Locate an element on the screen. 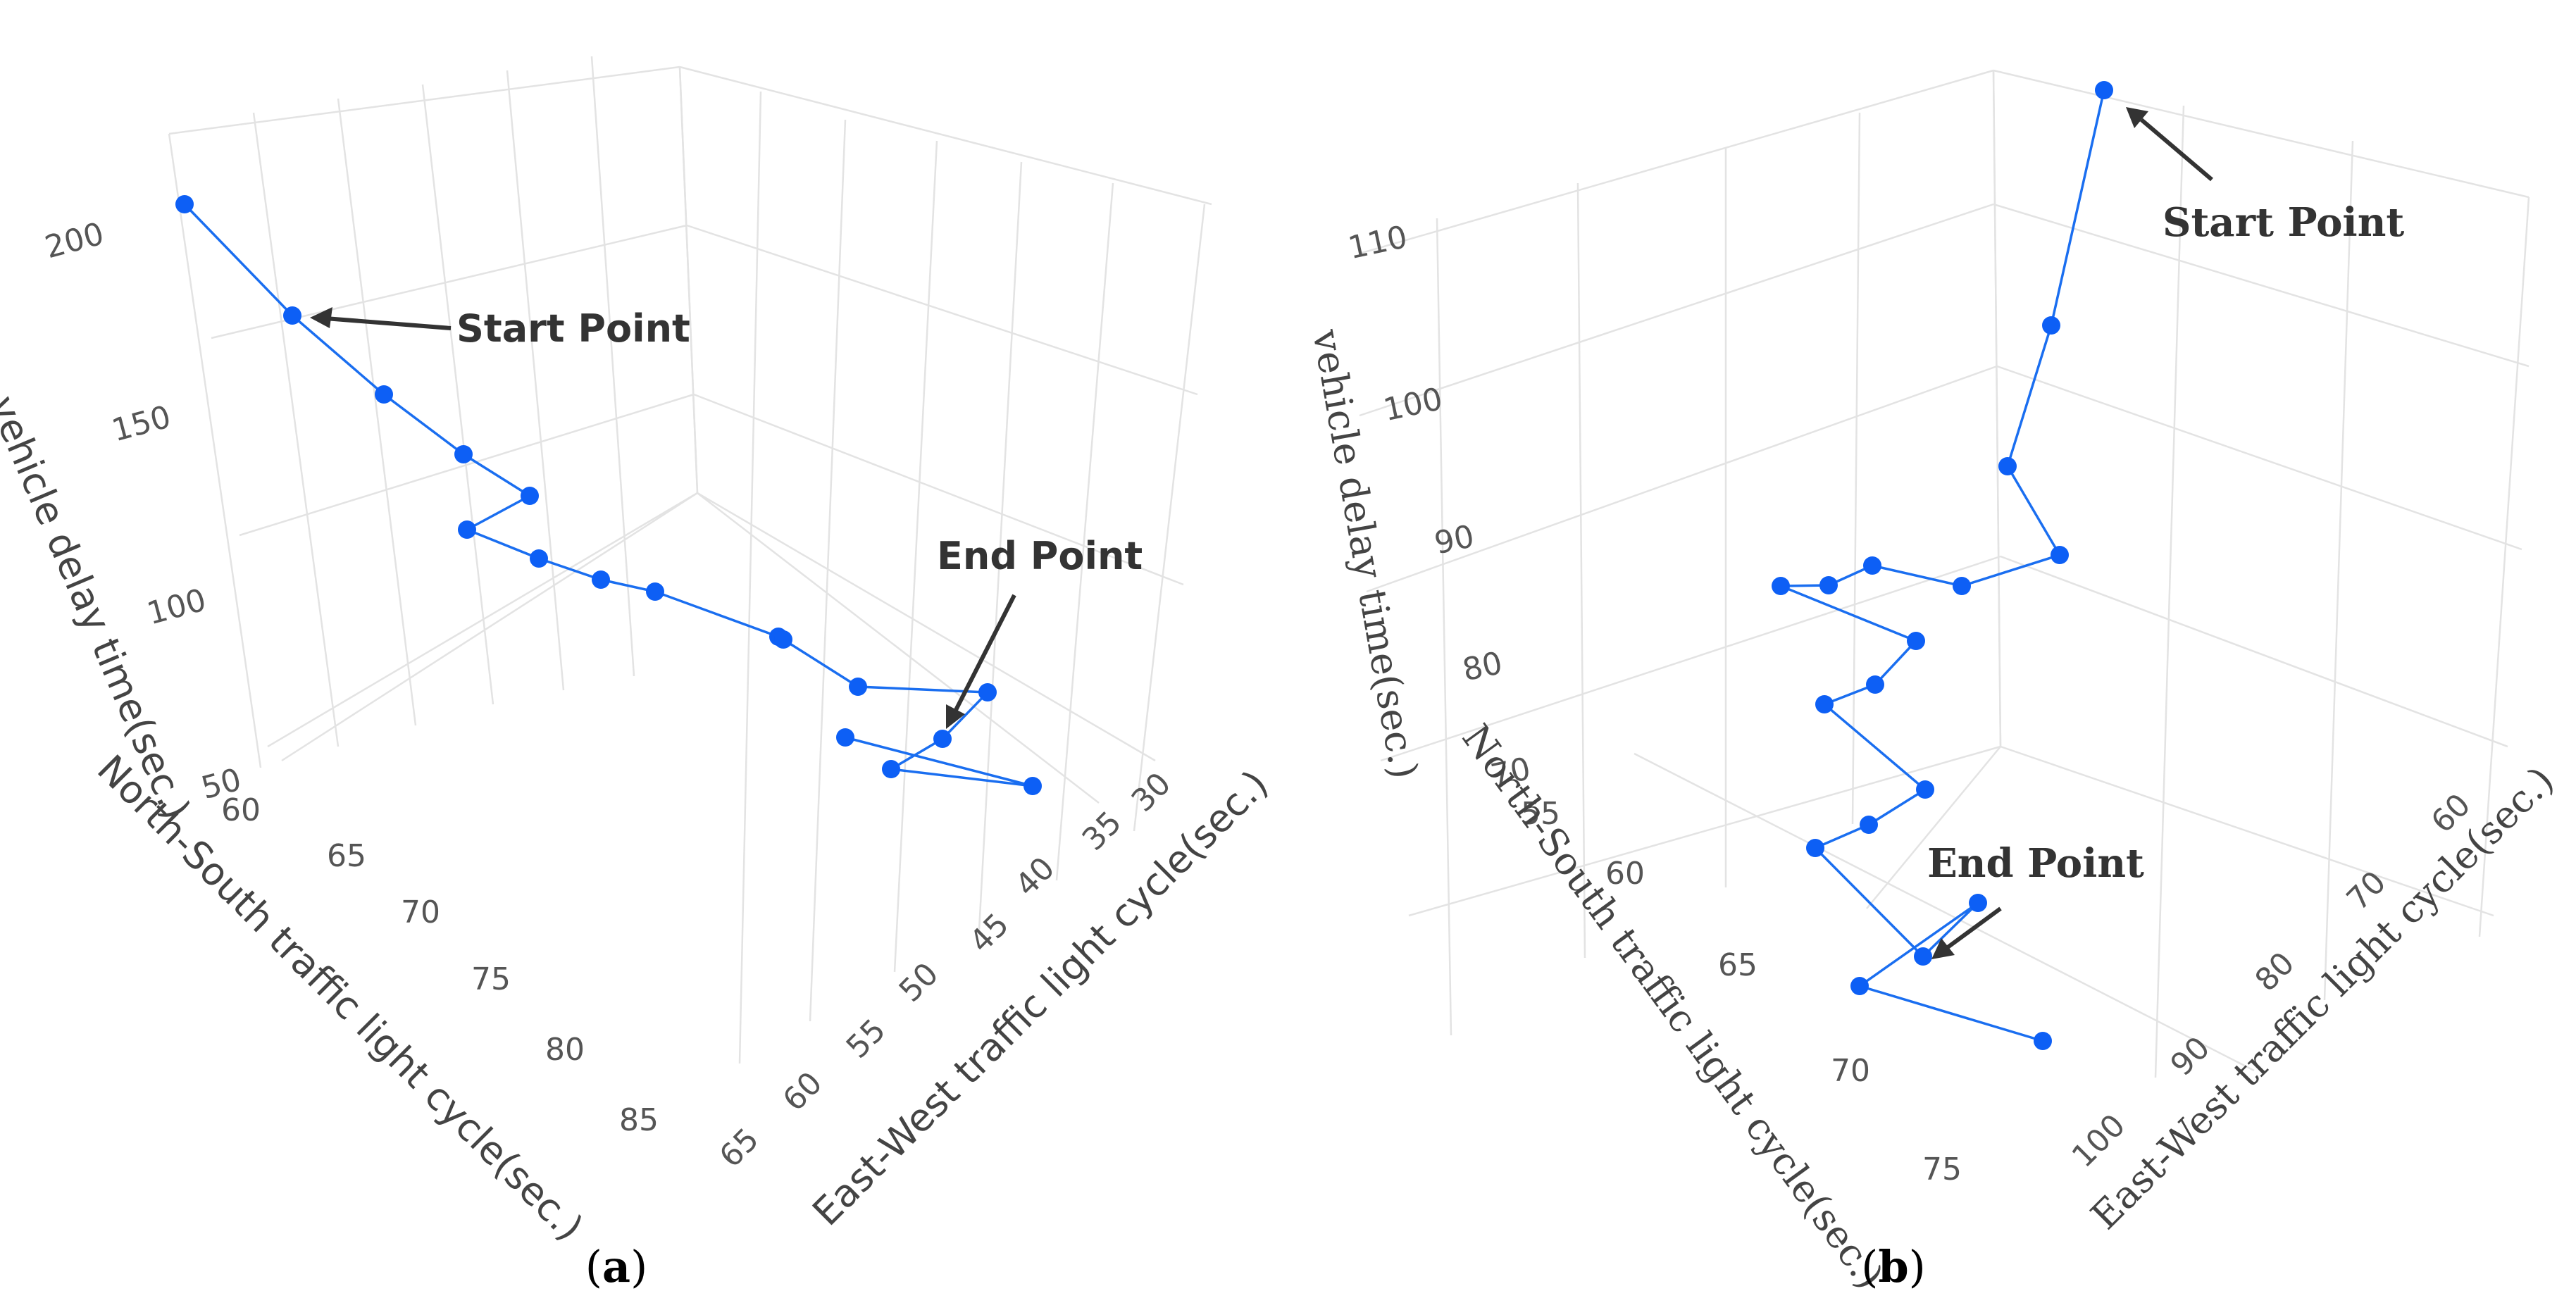 This screenshot has width=2576, height=1310. data-point-b-4: optimization path: 86 is located at coordinates (1962, 586).